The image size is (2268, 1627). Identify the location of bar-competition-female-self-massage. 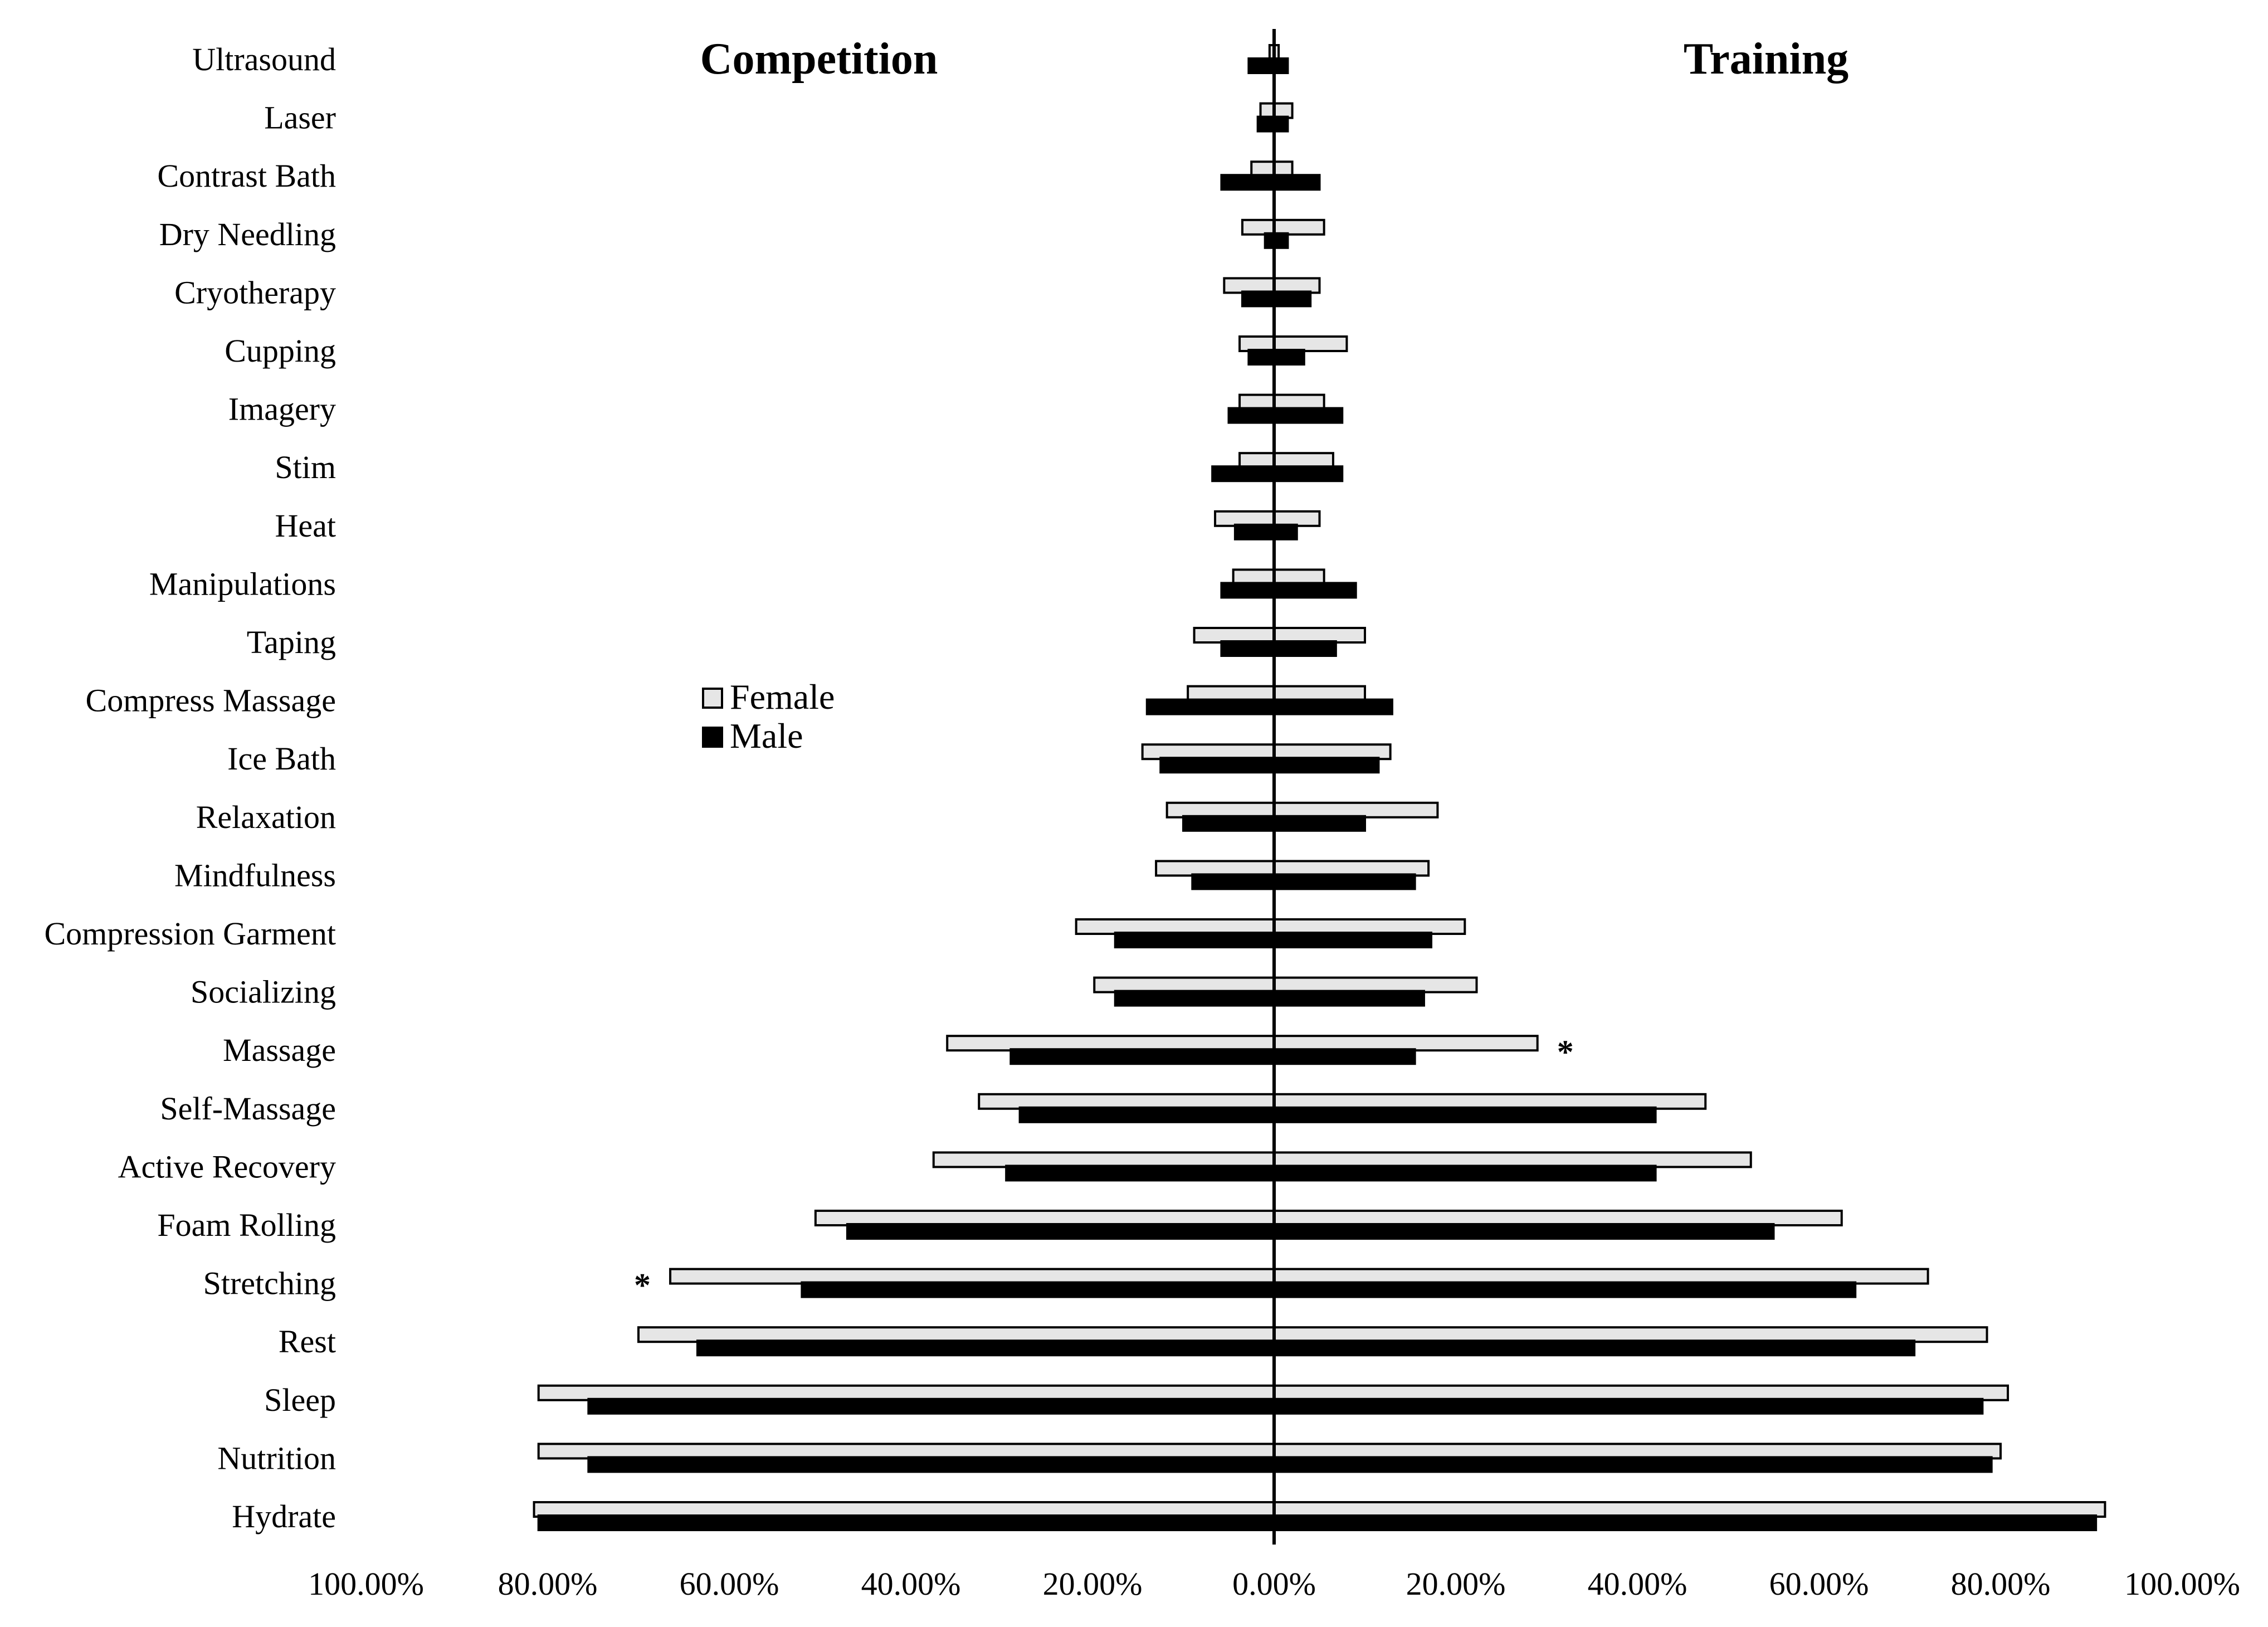
(1126, 1101).